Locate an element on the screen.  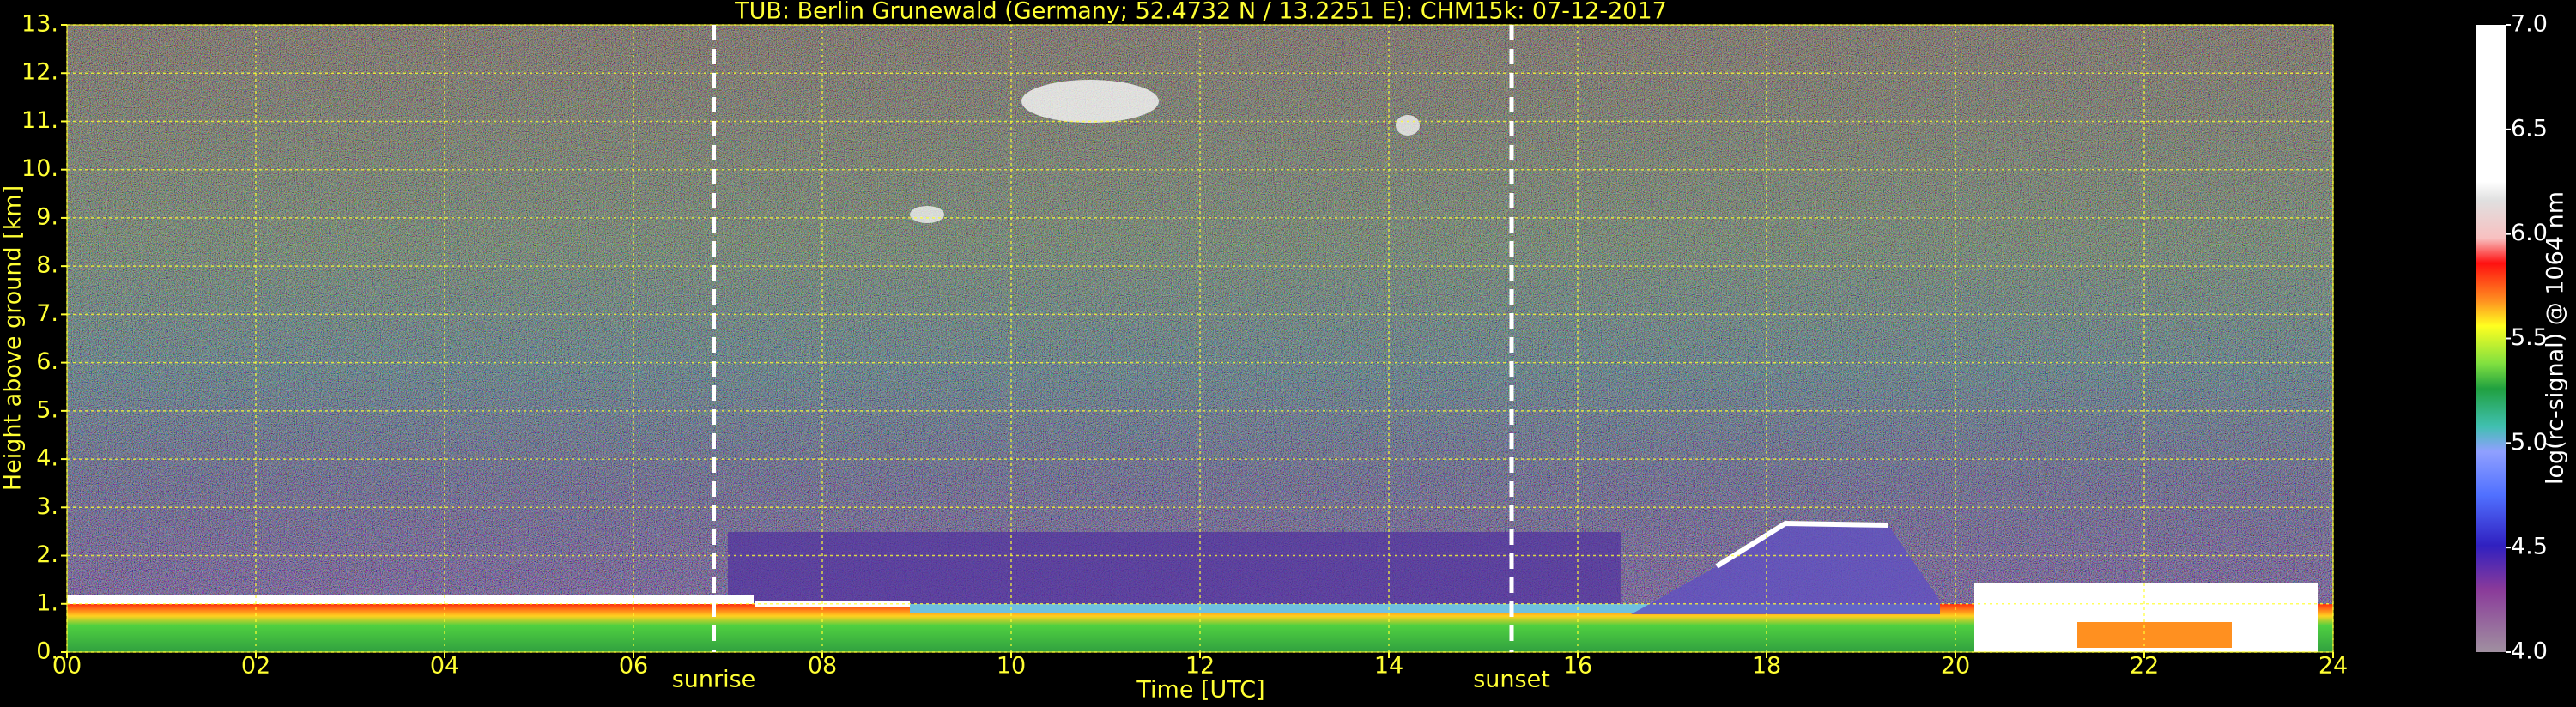
x-tick-label: 24 is located at coordinates (2333, 666).